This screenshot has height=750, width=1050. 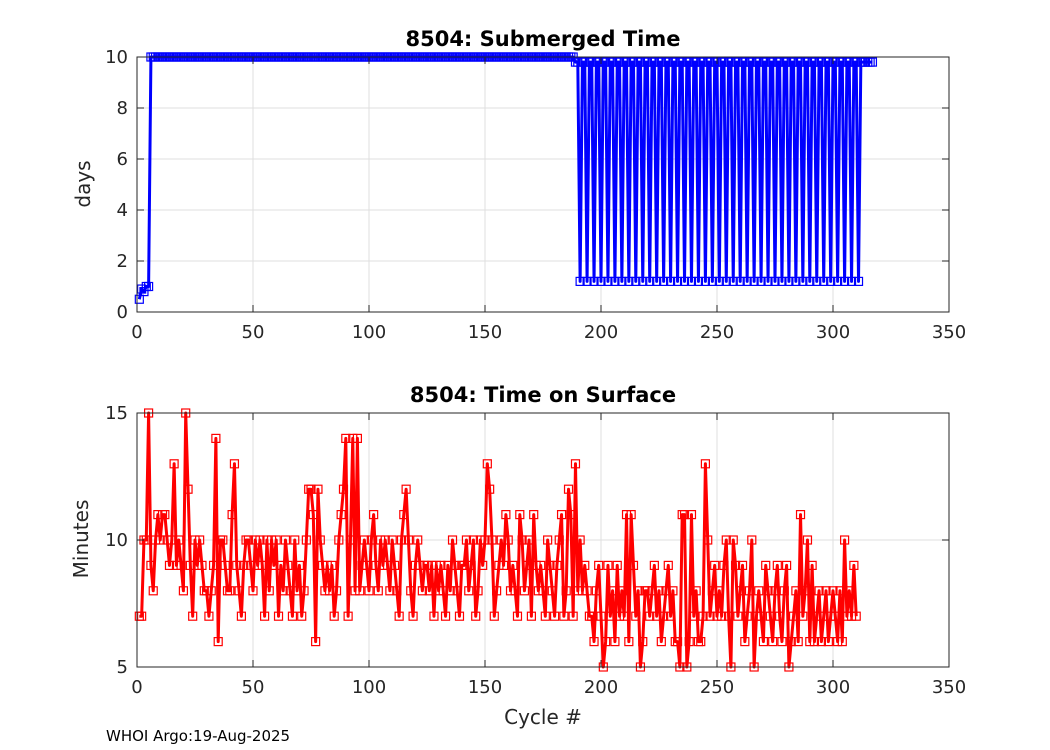 I want to click on plot2-xtick-label: 150, so click(x=485, y=687).